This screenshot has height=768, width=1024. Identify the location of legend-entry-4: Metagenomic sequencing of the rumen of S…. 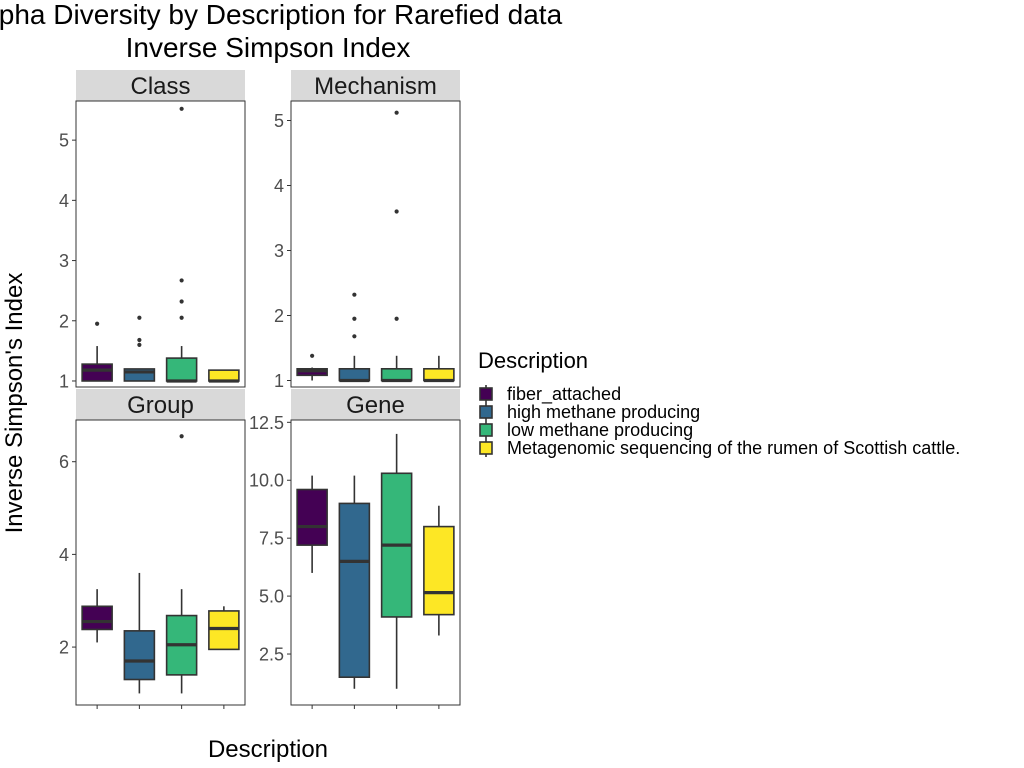
(719, 448).